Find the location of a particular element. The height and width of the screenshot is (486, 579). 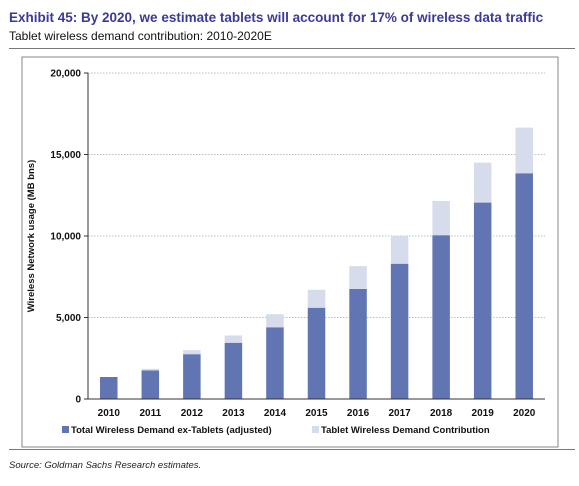

legend-swatch-ex-tablets is located at coordinates (65, 429).